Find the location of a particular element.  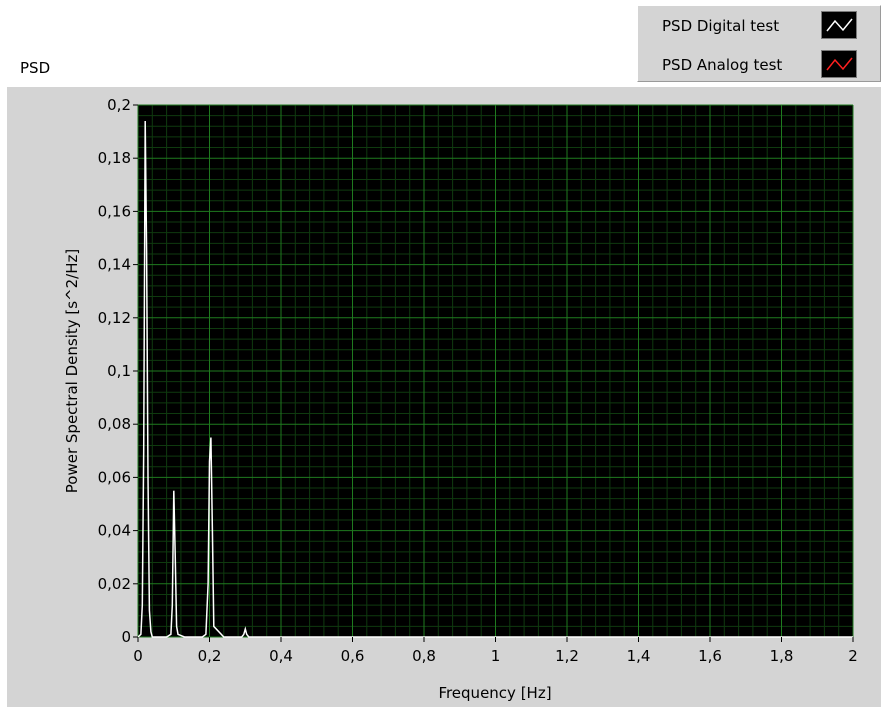

plot-legend: PSD Digital test PSD Analog test is located at coordinates (759, 43).